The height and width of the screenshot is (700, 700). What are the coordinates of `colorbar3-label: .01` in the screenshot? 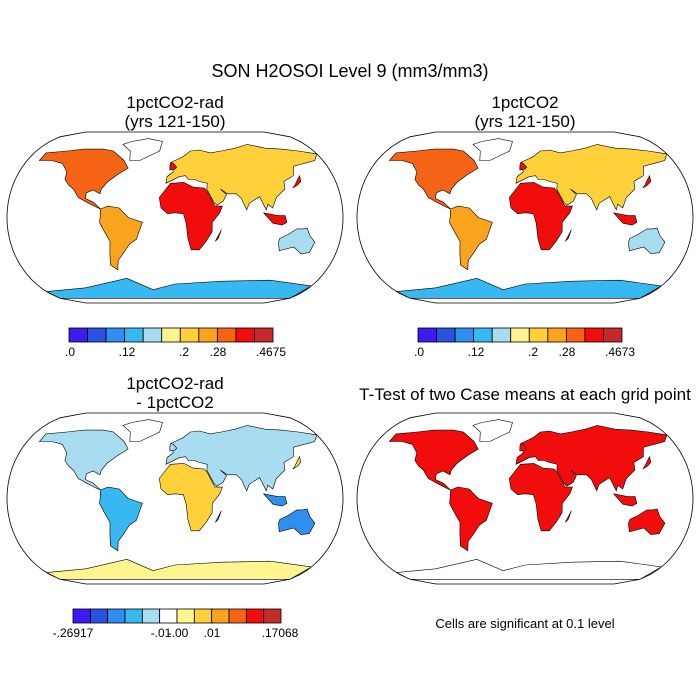 It's located at (212, 633).